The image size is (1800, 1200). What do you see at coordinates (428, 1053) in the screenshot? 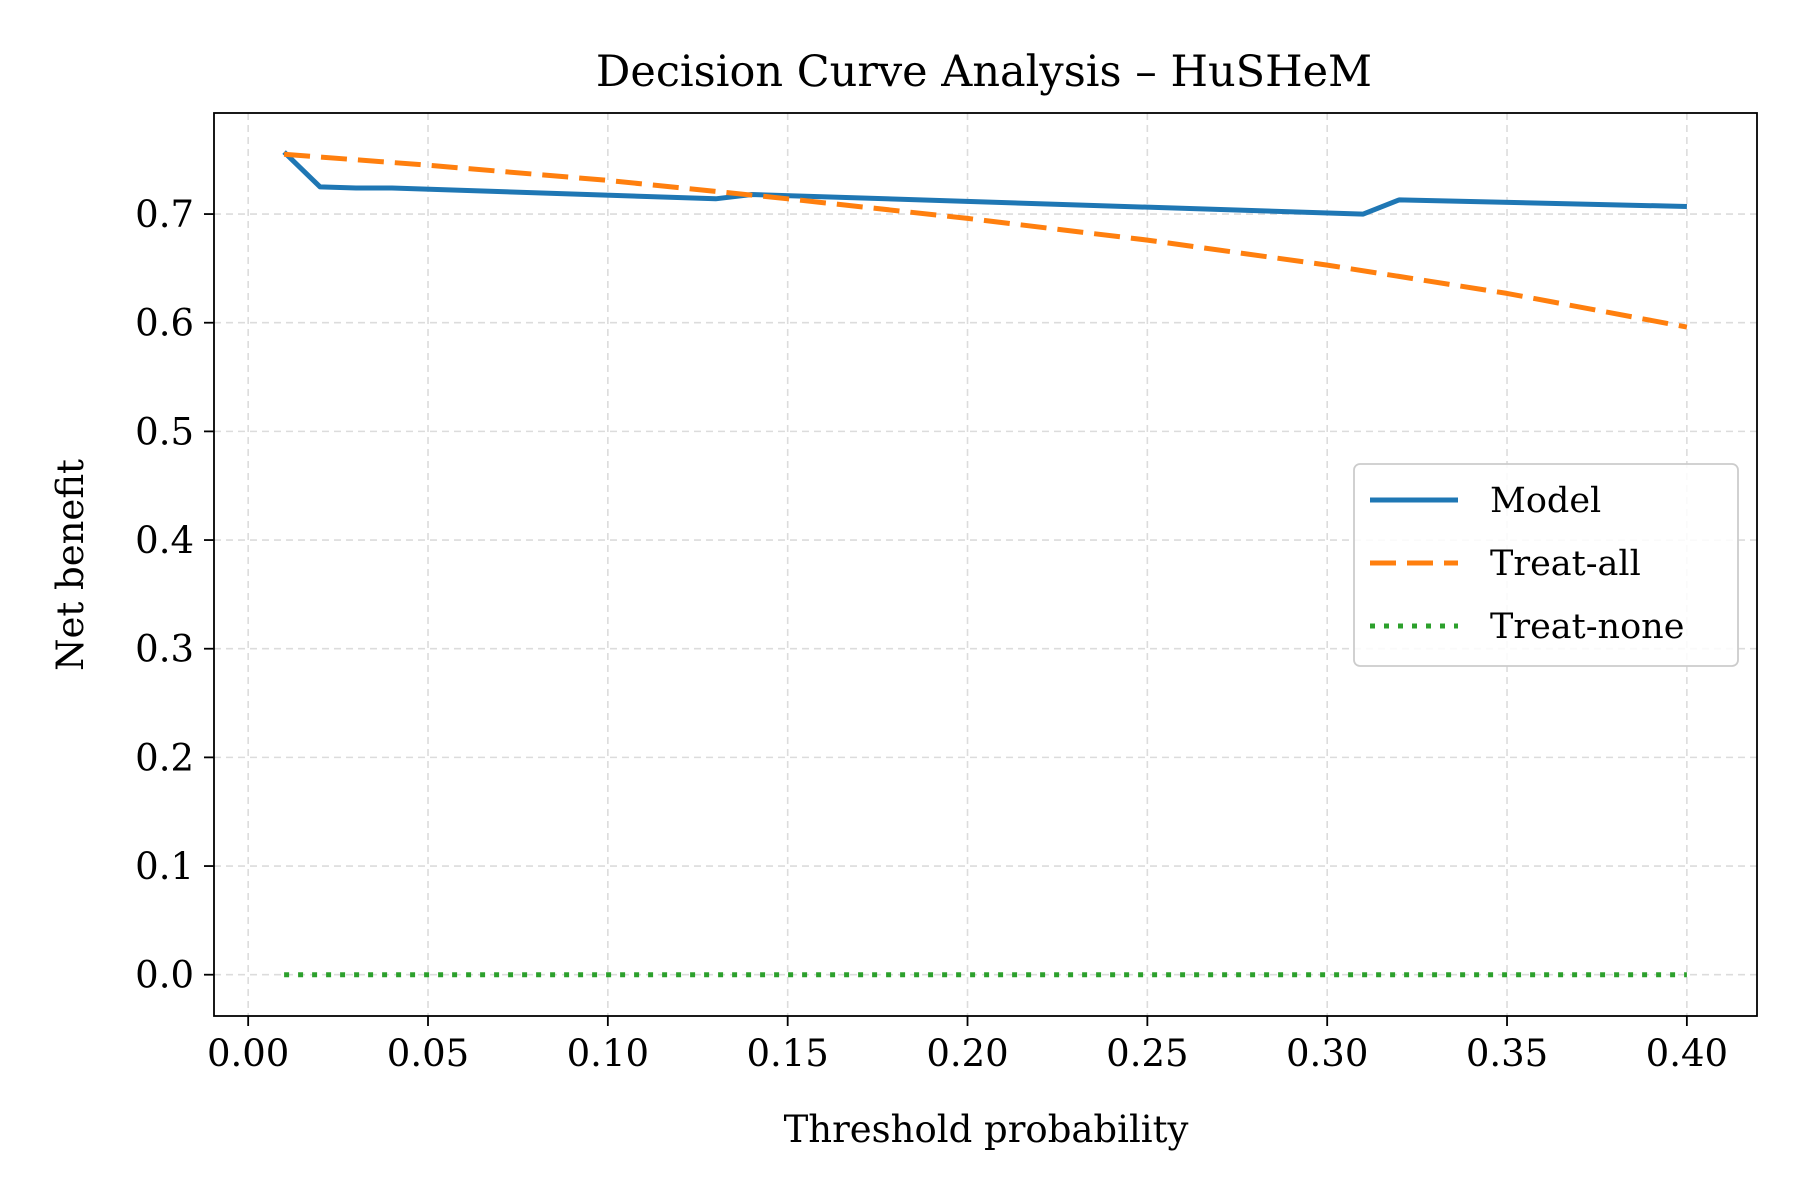
I see `x-tick-label: 0.05` at bounding box center [428, 1053].